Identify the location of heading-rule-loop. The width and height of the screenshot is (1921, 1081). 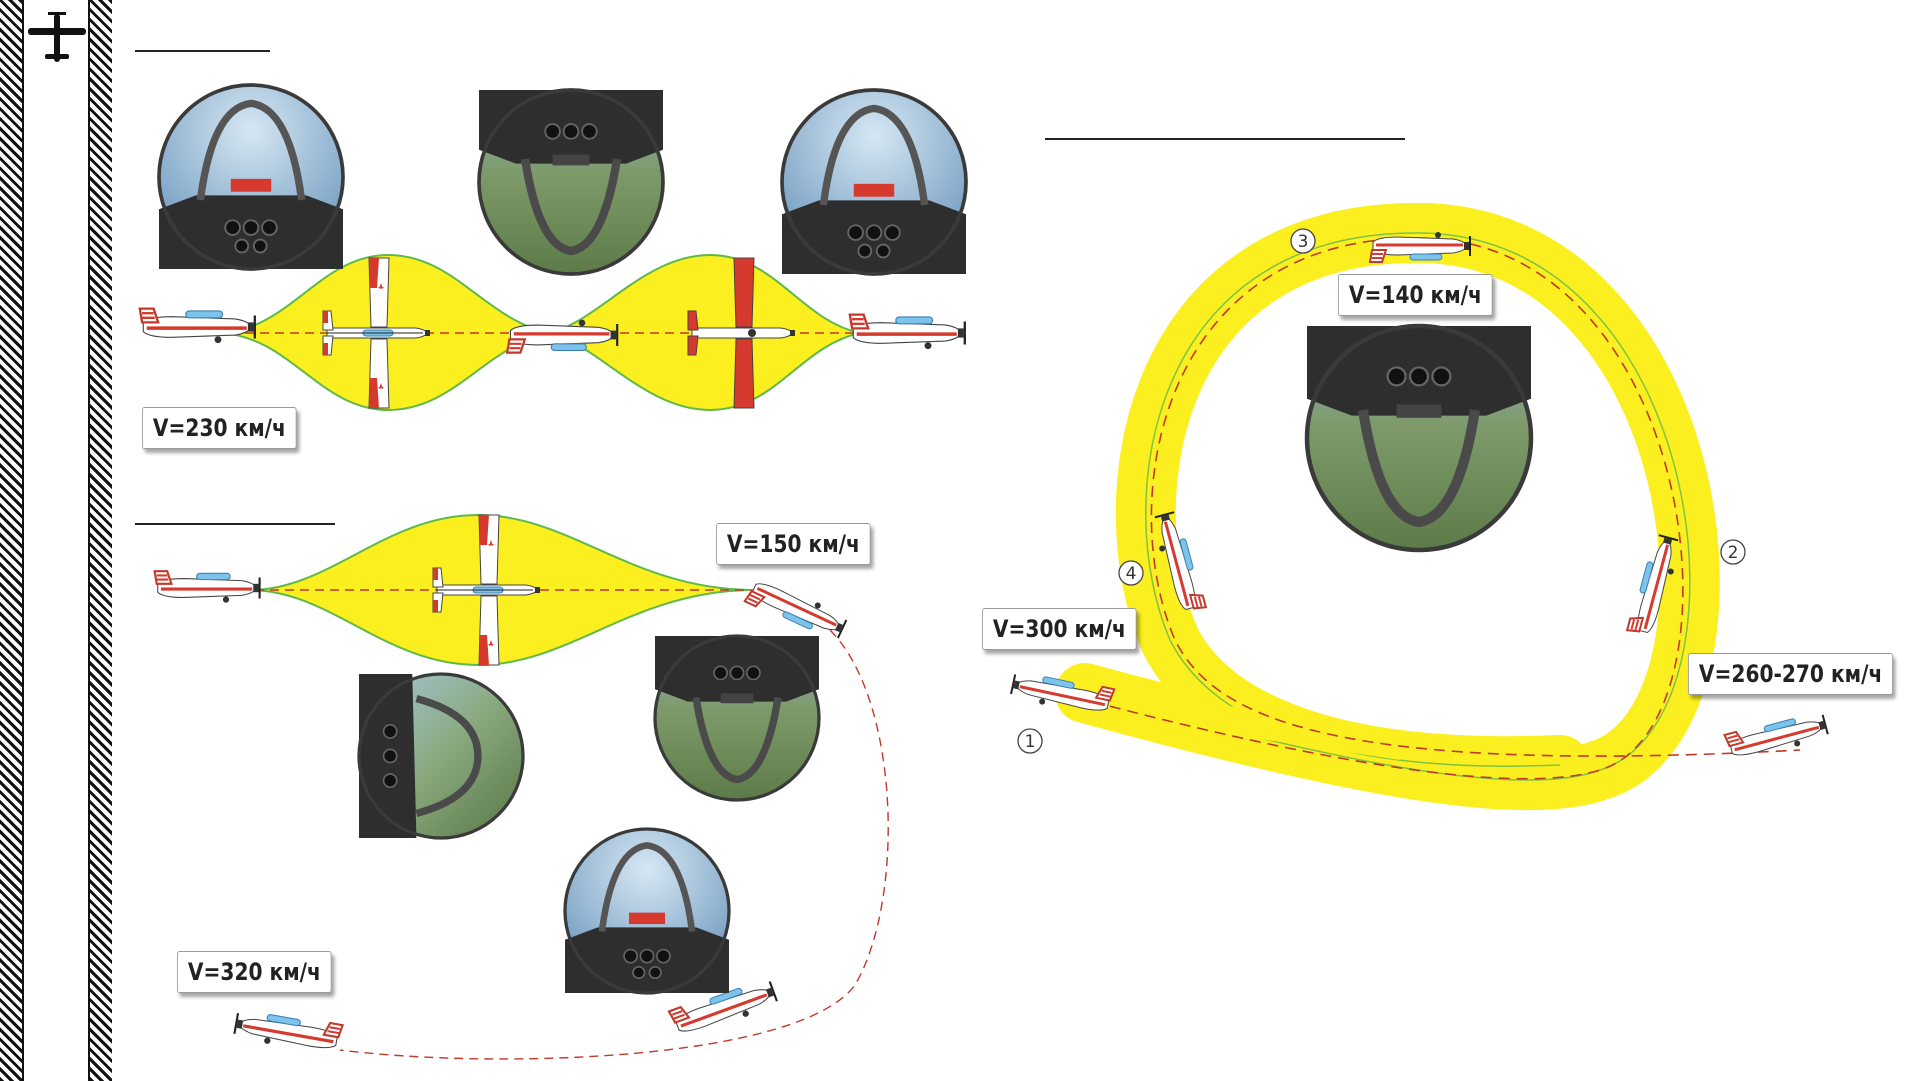
(1225, 139).